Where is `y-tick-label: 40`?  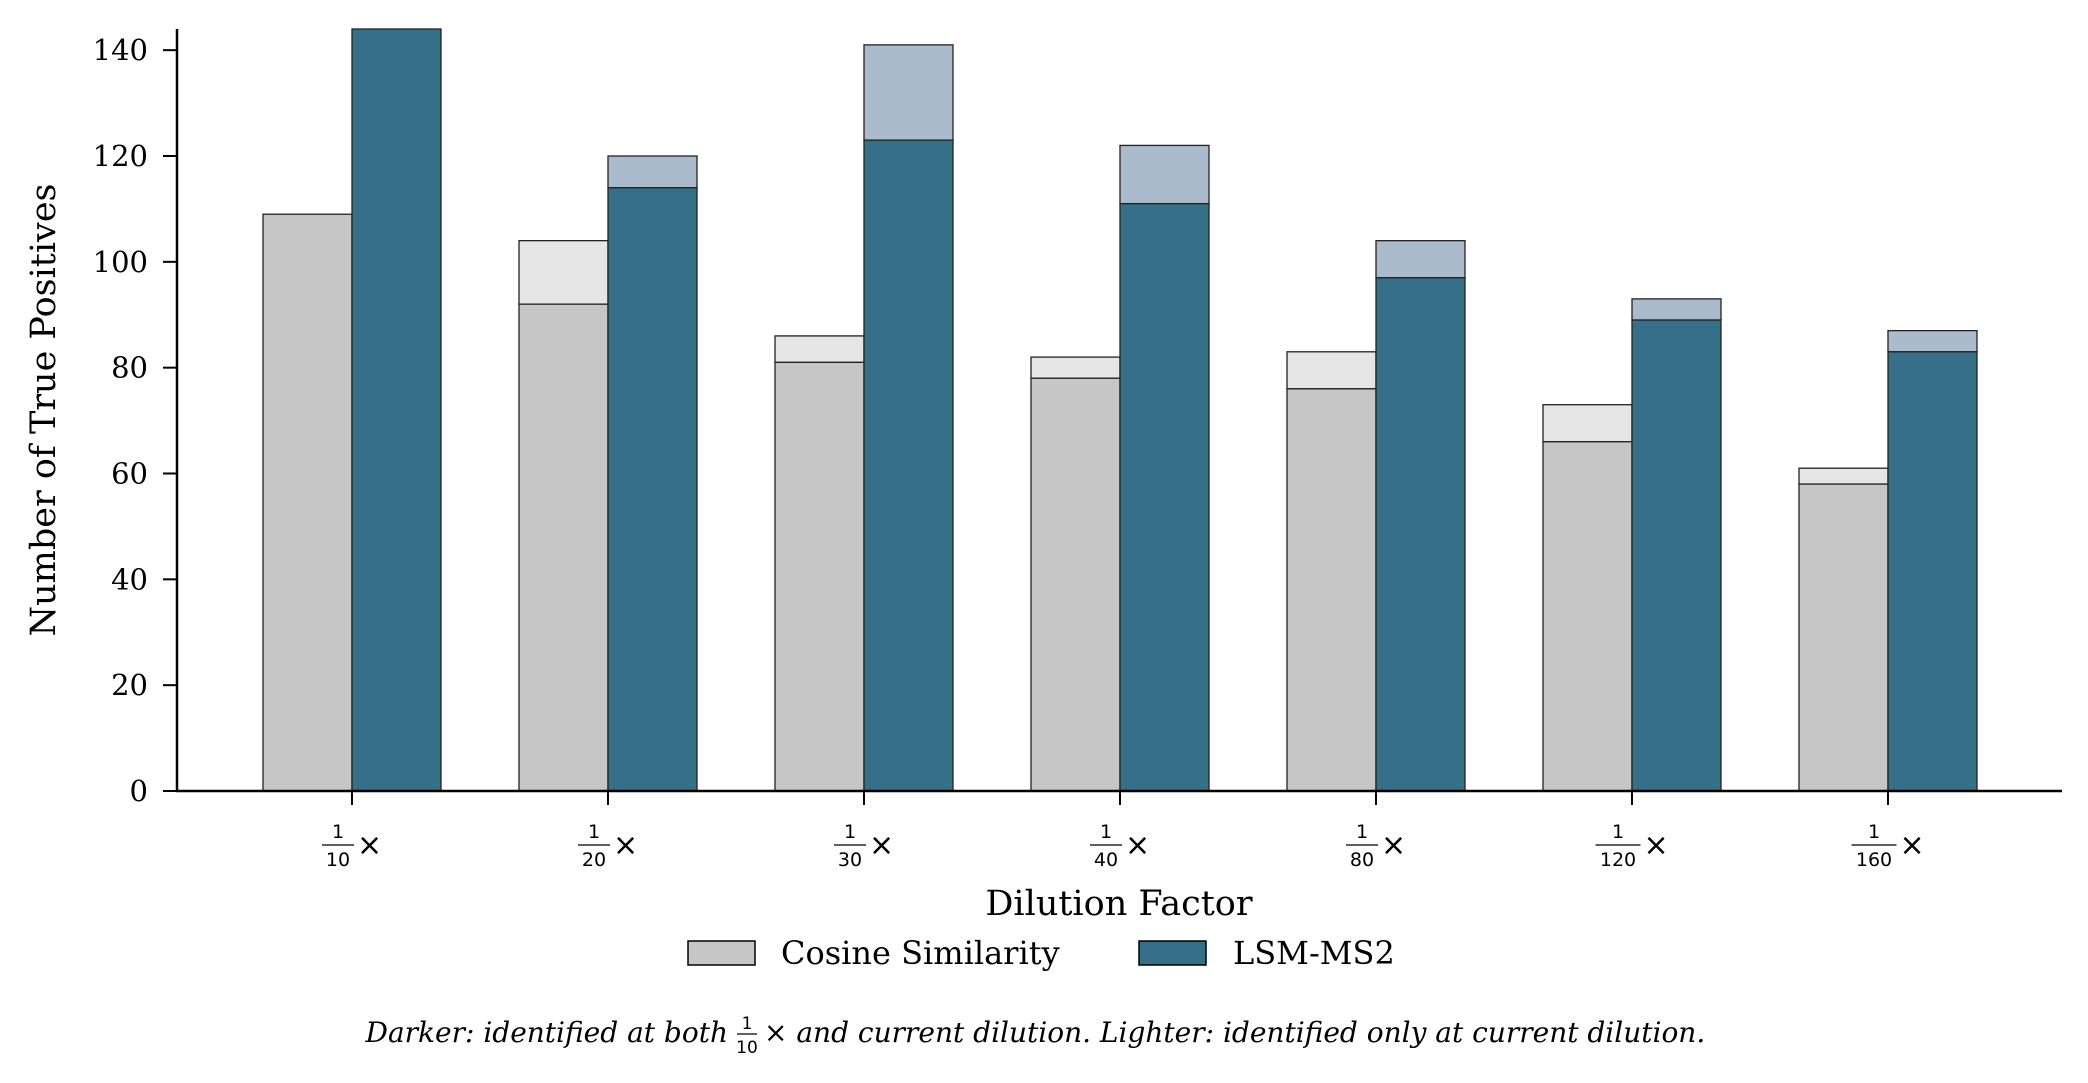 y-tick-label: 40 is located at coordinates (129, 579).